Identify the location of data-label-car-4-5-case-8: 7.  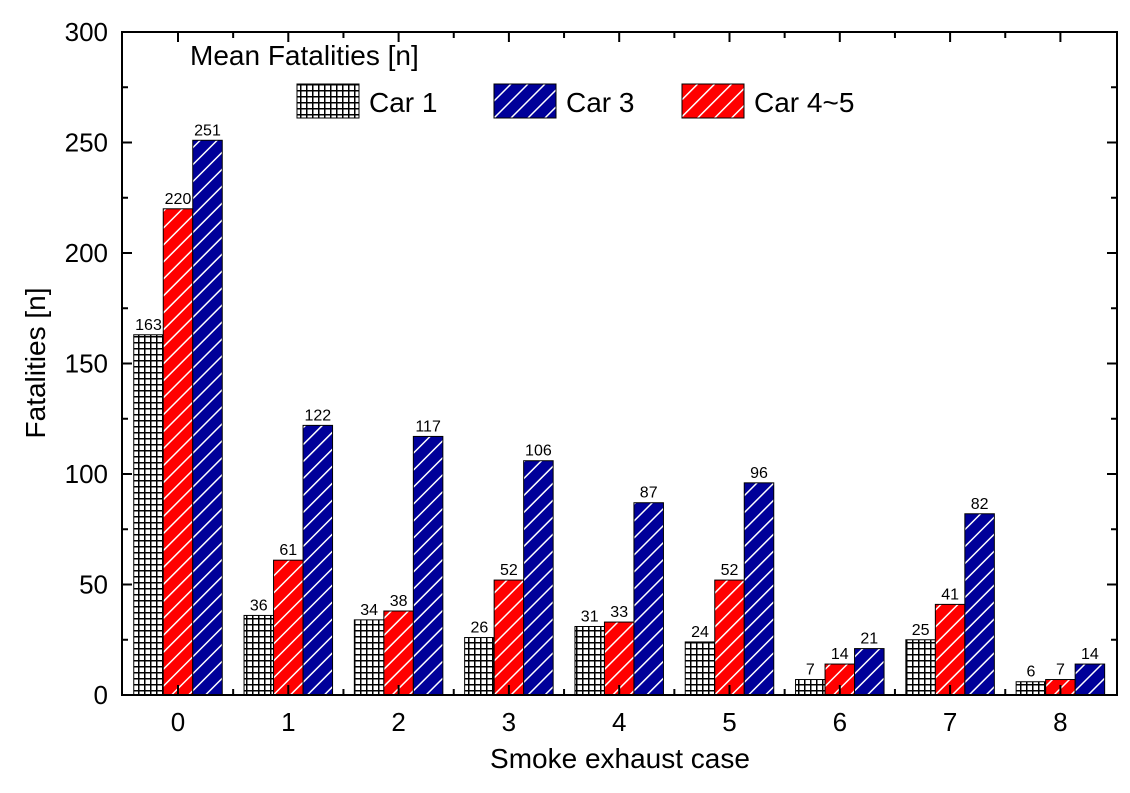
(1060, 670).